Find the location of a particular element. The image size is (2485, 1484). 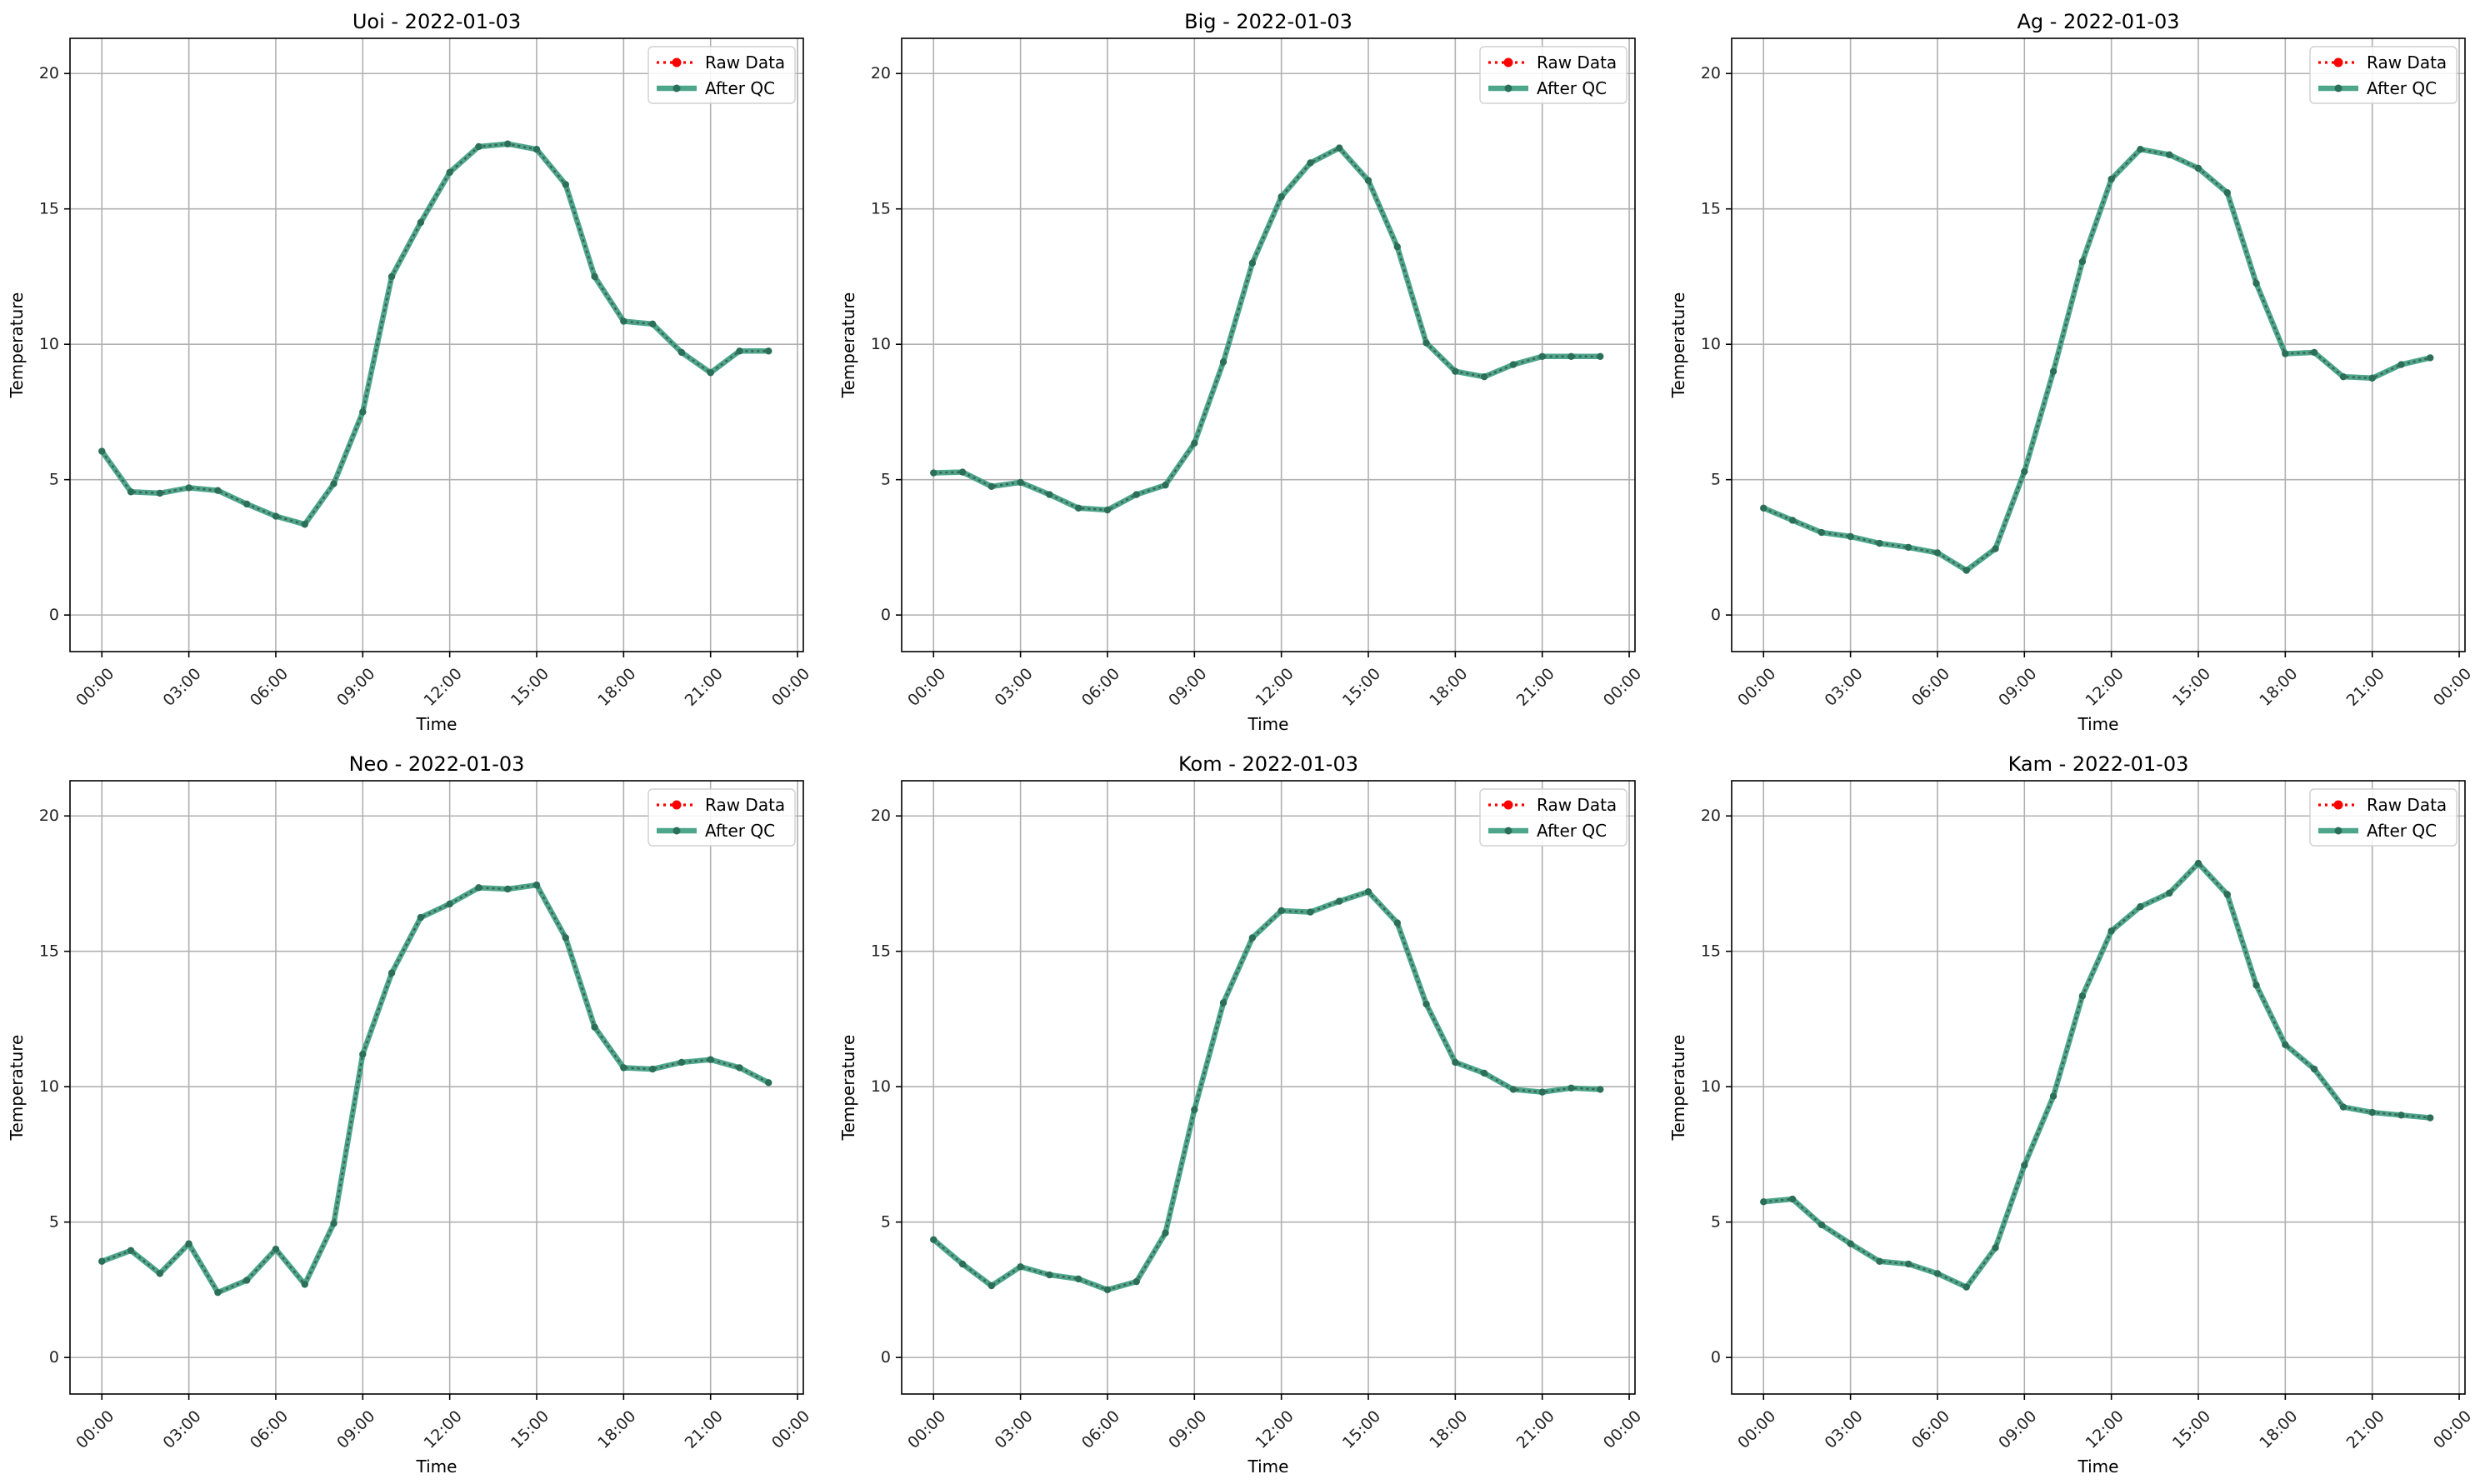

x-tick-label: 18:00 is located at coordinates (2278, 687).